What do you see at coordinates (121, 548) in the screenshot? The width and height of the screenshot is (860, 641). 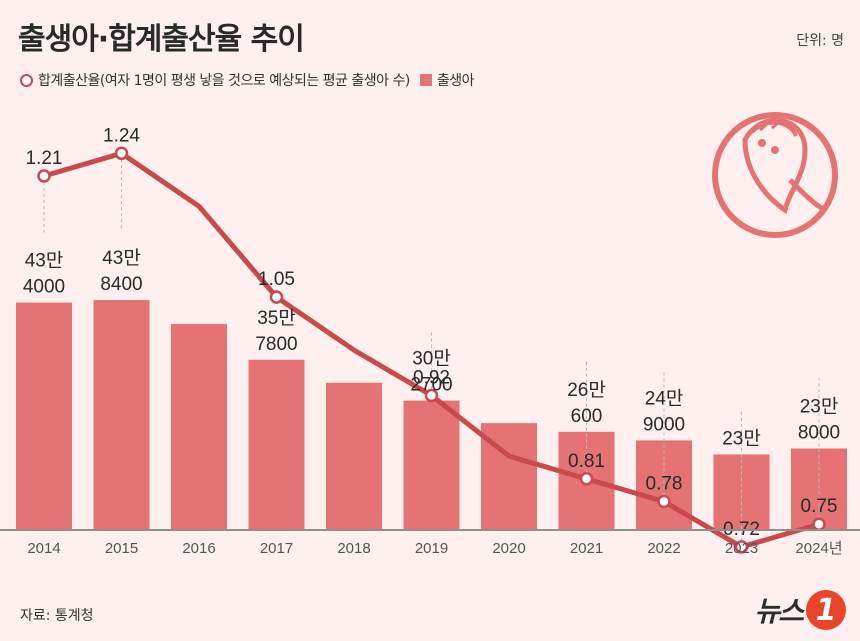 I see `x-tick-label: 2015` at bounding box center [121, 548].